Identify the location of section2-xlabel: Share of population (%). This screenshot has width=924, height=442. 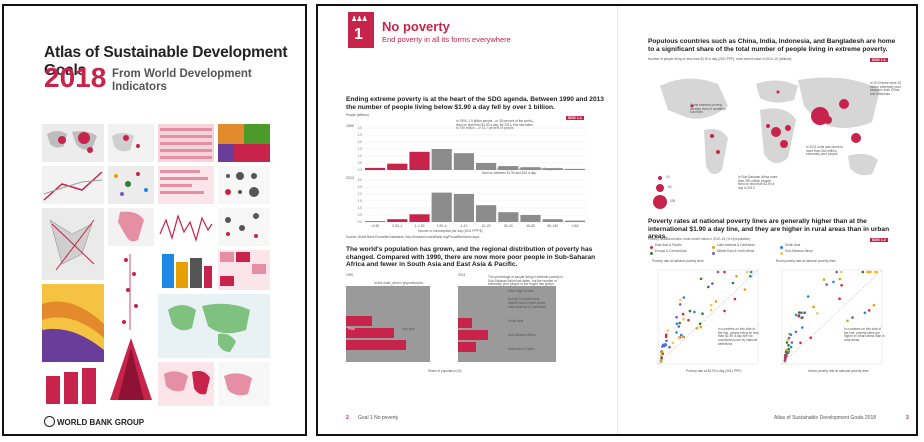
(445, 371).